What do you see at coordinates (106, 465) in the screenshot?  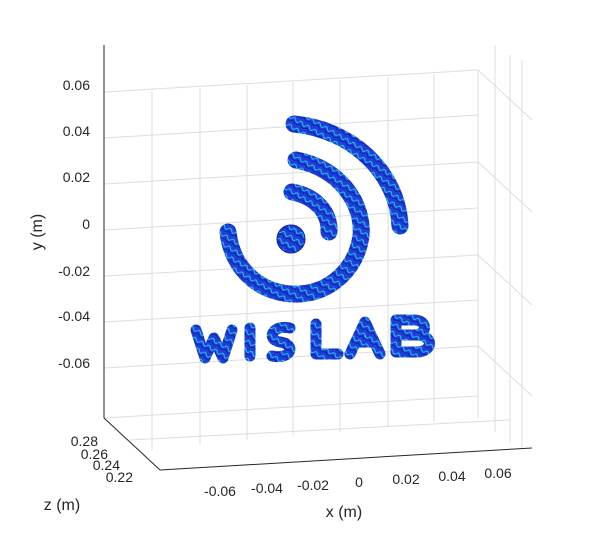 I see `z-tick-label: 0.24` at bounding box center [106, 465].